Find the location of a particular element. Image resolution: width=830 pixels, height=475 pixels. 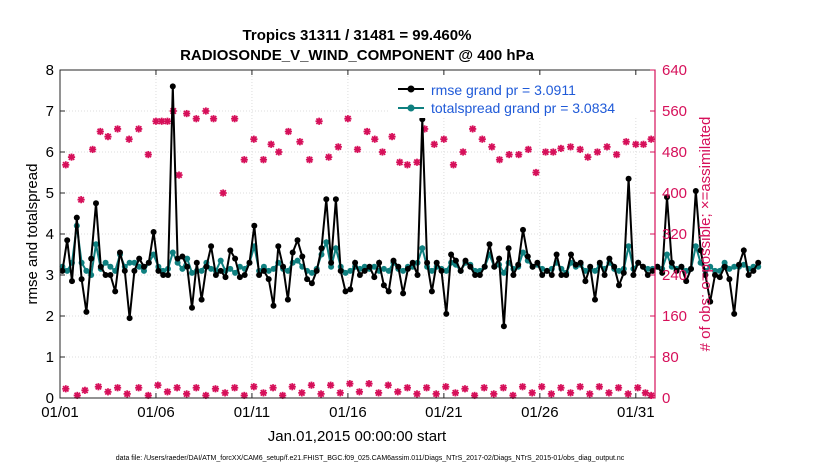

y-left-tick-label: 8 is located at coordinates (50, 70).